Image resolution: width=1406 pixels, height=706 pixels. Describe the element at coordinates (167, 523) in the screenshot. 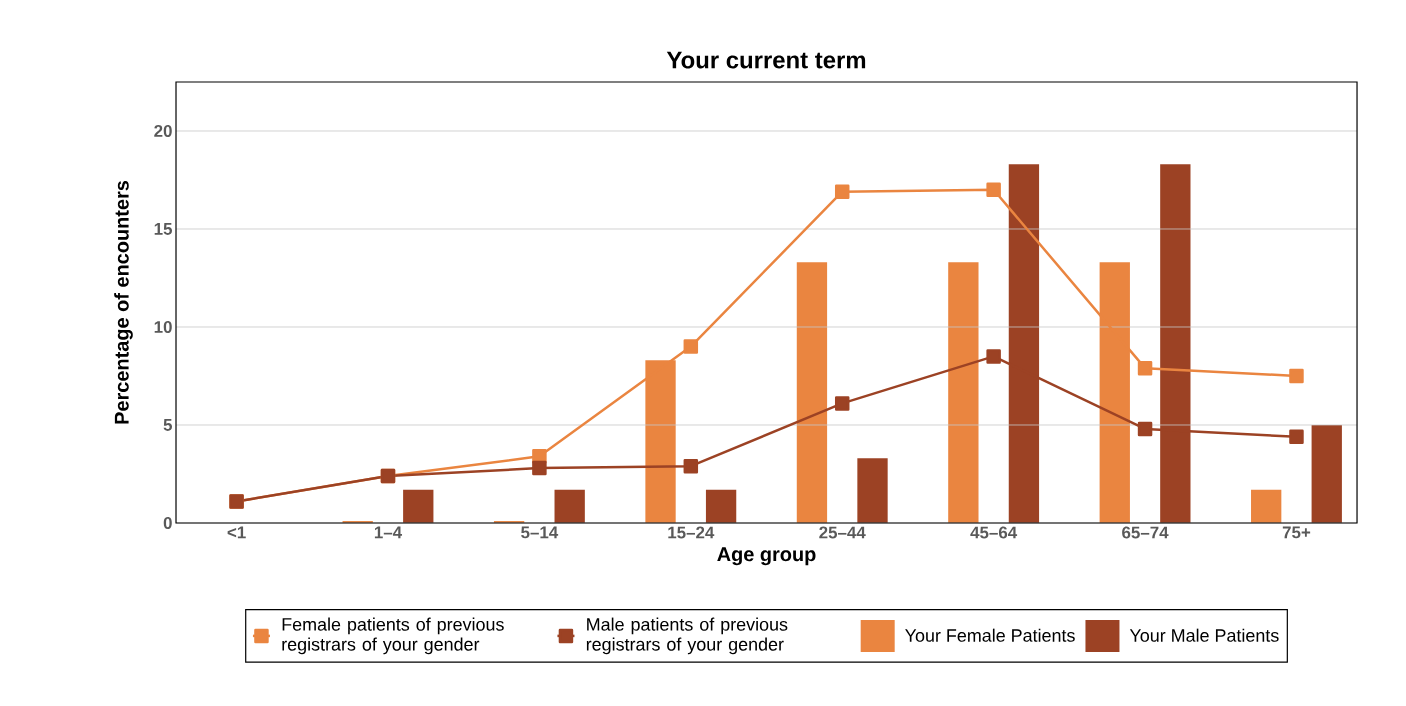

I see `y-tick-label: 0` at that location.